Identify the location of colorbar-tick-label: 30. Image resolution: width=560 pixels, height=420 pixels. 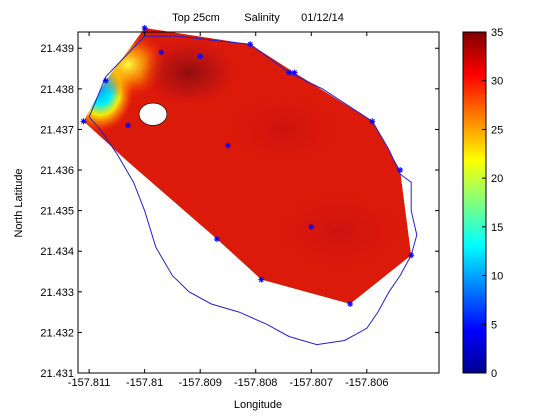
(497, 82).